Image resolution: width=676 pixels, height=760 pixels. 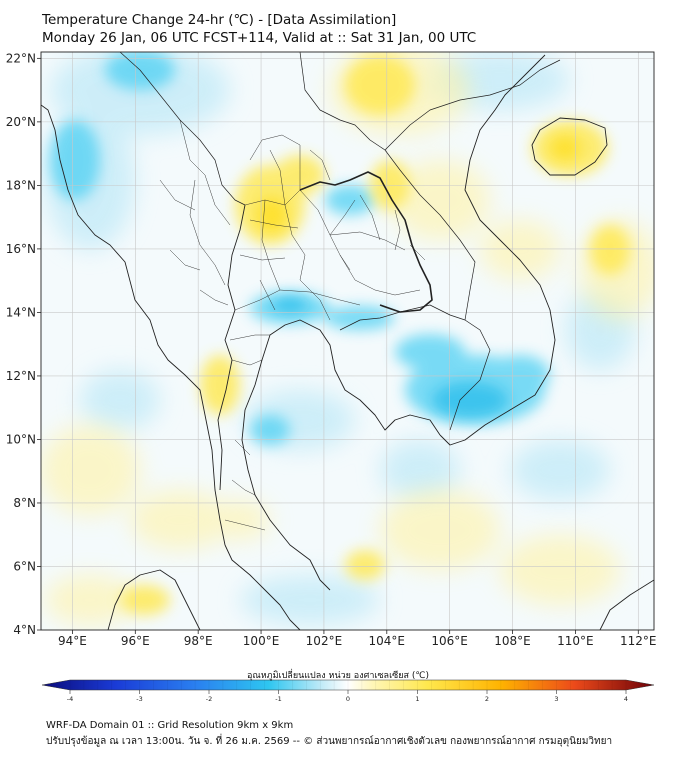 What do you see at coordinates (575, 641) in the screenshot?
I see `lon-tick-label: 110°E` at bounding box center [575, 641].